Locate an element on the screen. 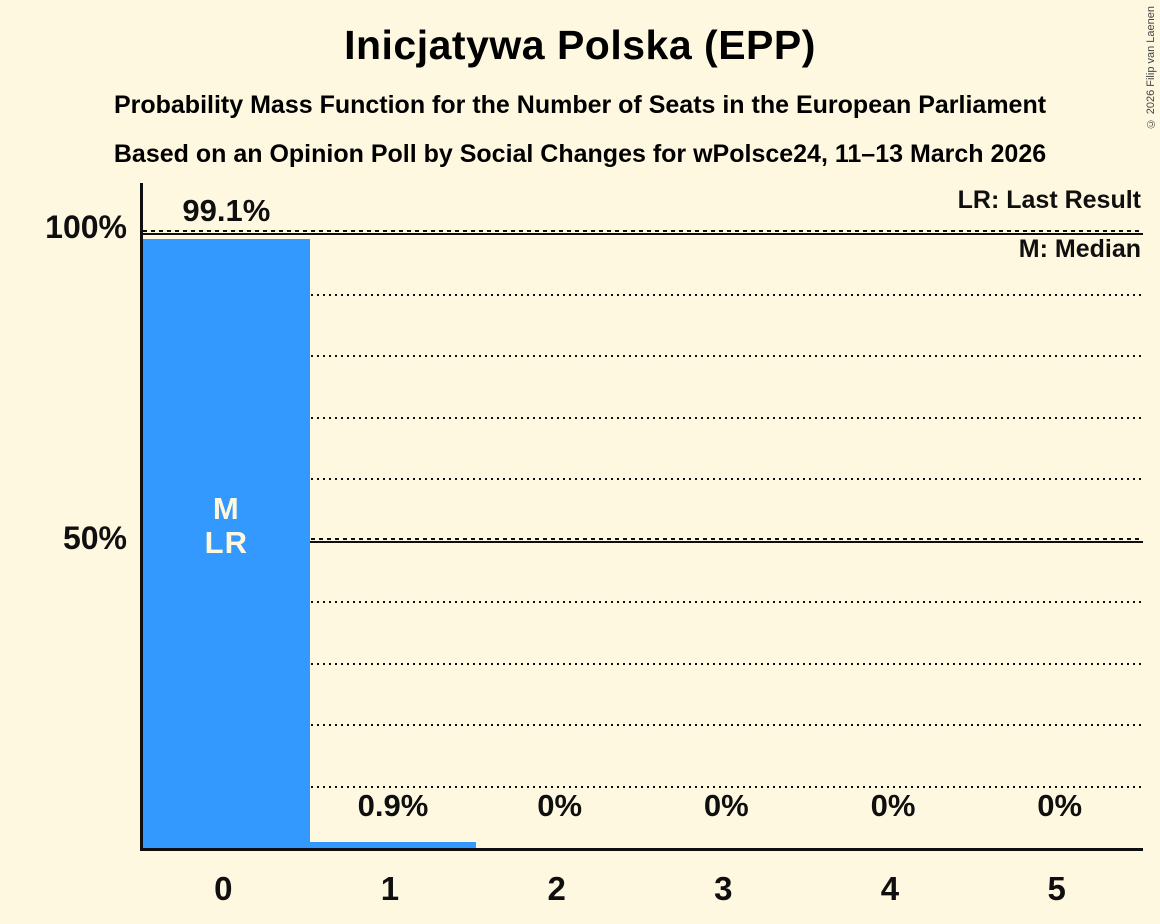 The height and width of the screenshot is (924, 1160). x-tick-label-3: 3 is located at coordinates (723, 888).